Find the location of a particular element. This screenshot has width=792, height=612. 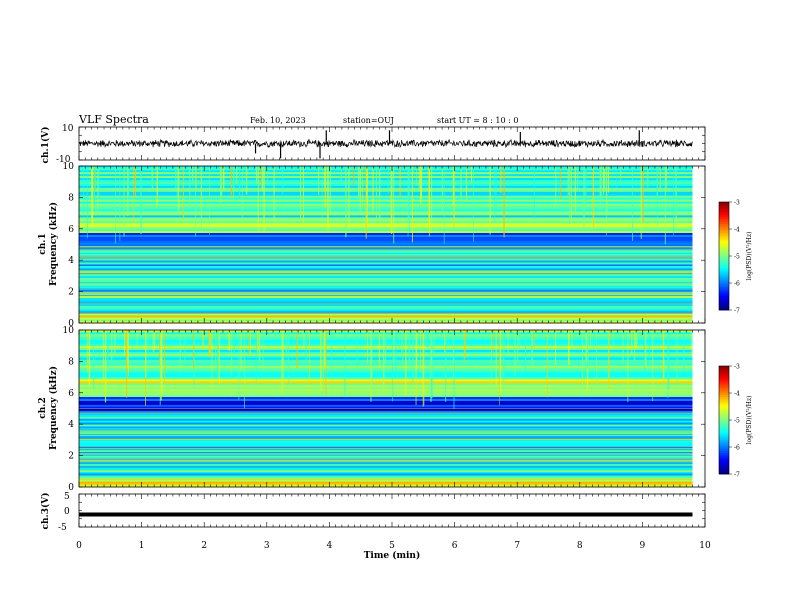

colorbar-tick-label: -4 is located at coordinates (737, 394).